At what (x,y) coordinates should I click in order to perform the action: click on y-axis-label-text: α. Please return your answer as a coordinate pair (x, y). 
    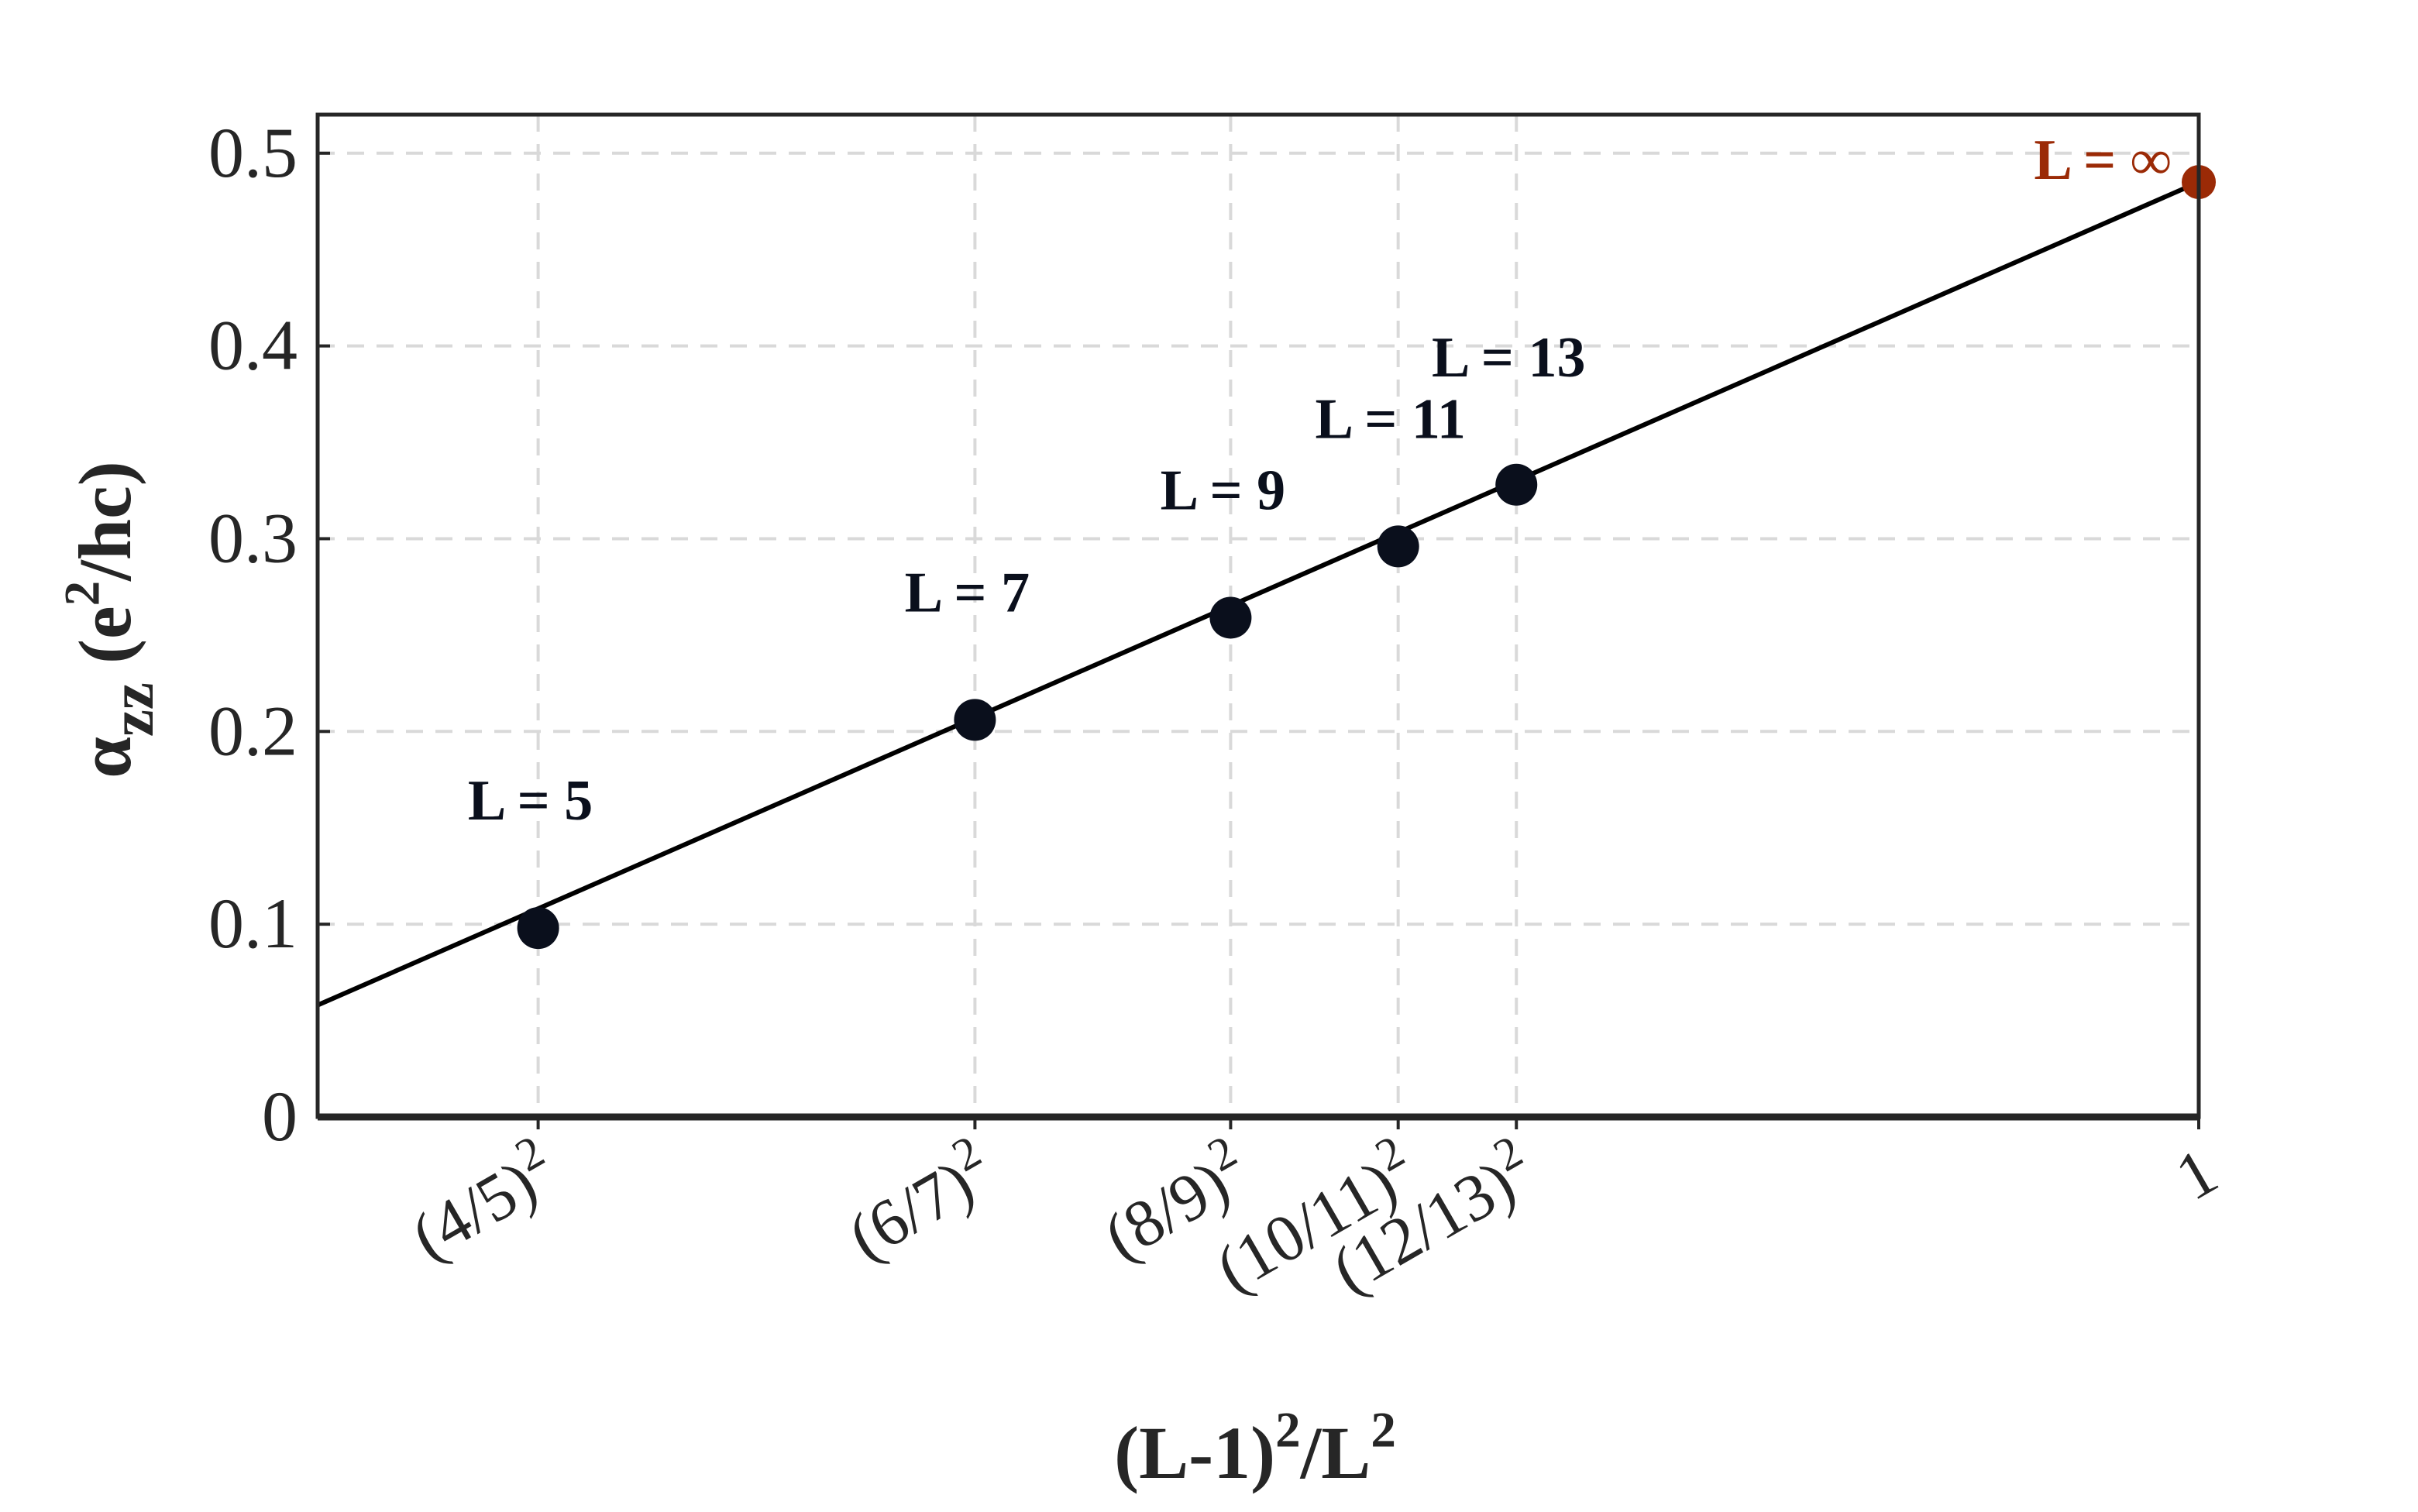
    Looking at the image, I should click on (105, 757).